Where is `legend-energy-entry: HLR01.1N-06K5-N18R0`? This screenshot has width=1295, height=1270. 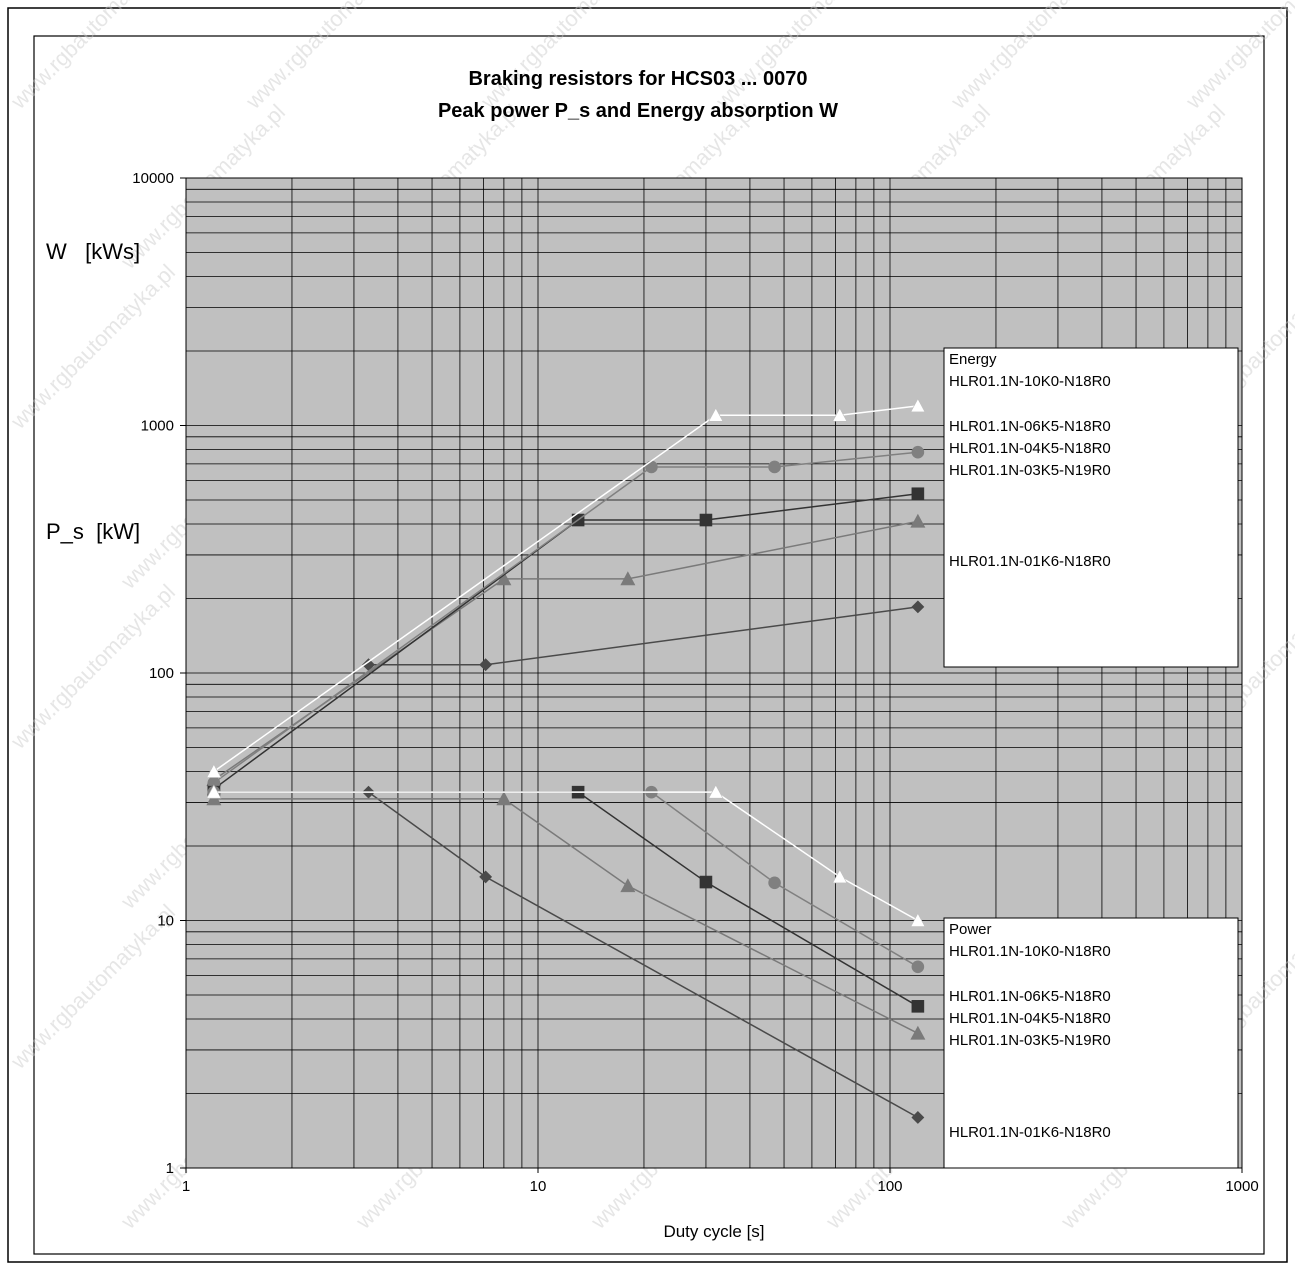
legend-energy-entry: HLR01.1N-06K5-N18R0 is located at coordinates (1030, 426).